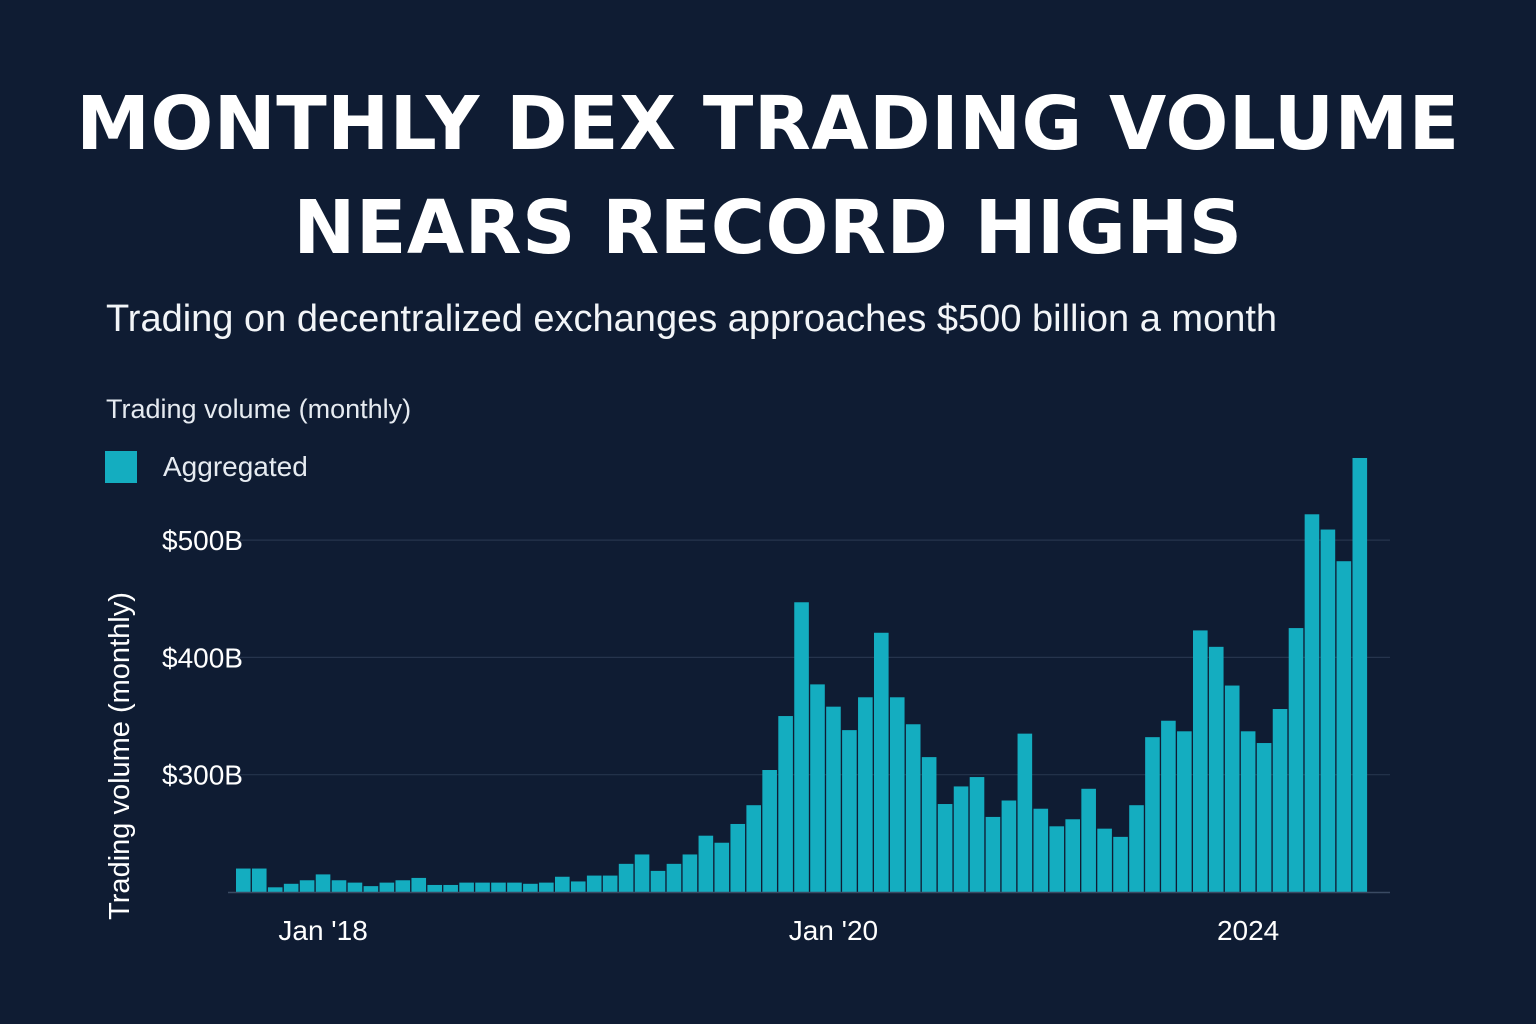 This screenshot has height=1024, width=1536. What do you see at coordinates (121, 467) in the screenshot?
I see `legend-swatch-aggregated` at bounding box center [121, 467].